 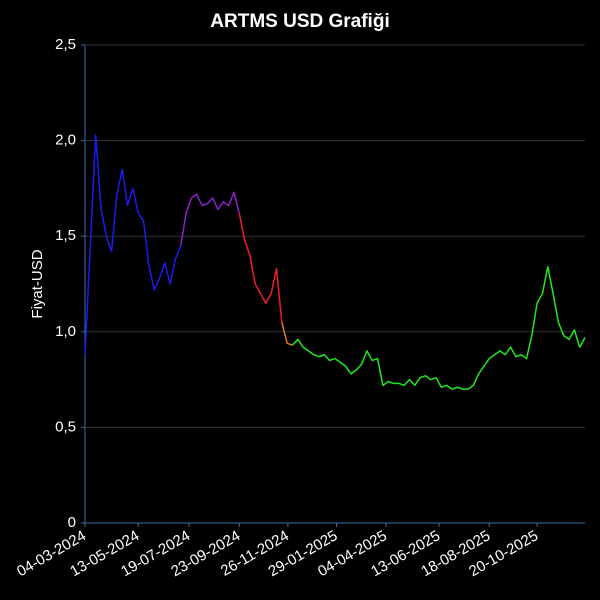 I want to click on y-tick-label: 1,5, so click(x=65, y=235).